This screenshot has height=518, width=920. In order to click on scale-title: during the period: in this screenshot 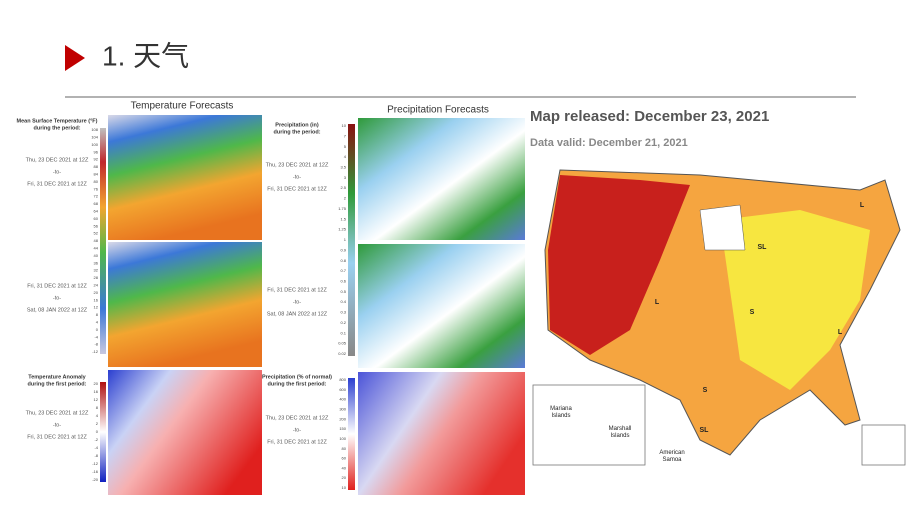, I will do `click(296, 132)`.